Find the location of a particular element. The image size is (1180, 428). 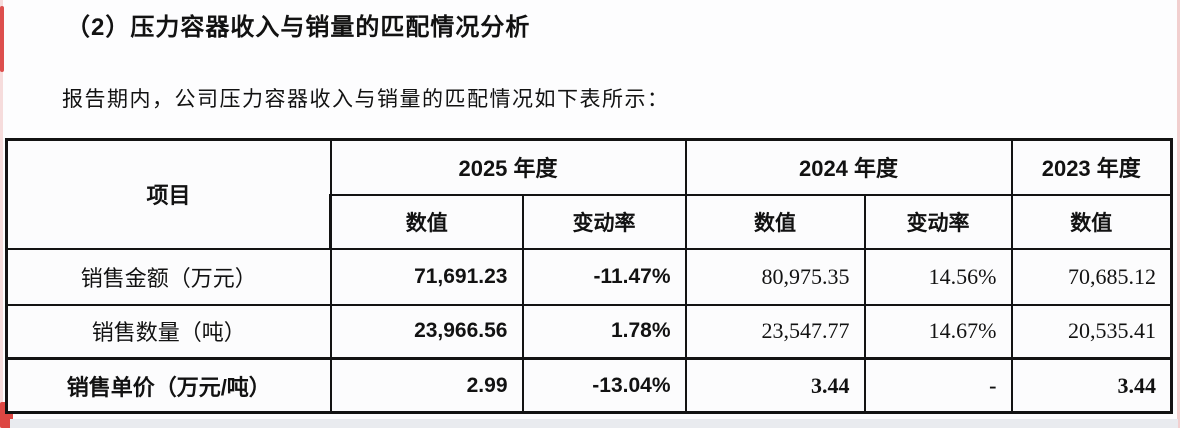

left-edge-tint is located at coordinates (1, 214).